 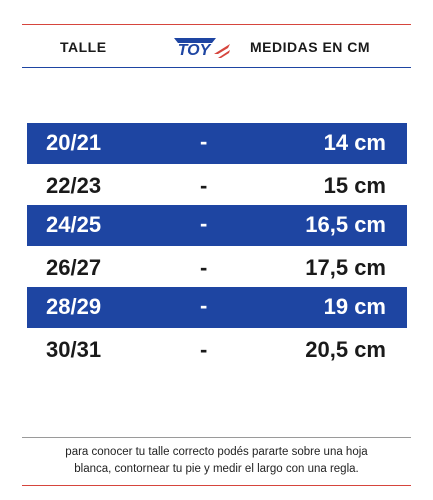 I want to click on footer-divider, so click(x=216, y=437).